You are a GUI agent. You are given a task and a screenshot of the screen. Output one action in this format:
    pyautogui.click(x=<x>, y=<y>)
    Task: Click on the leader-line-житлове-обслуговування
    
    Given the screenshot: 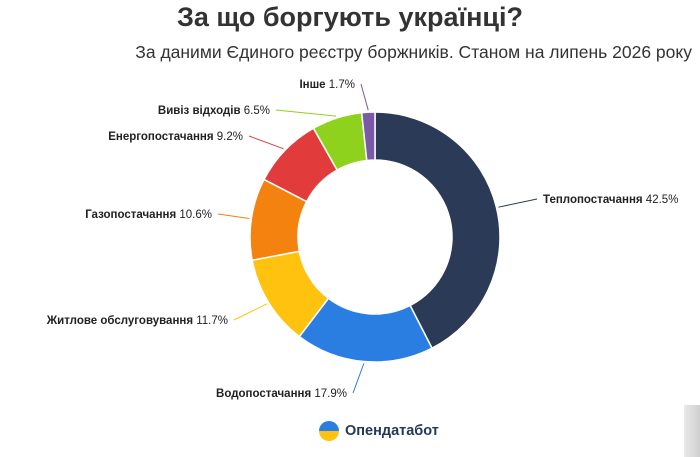 What is the action you would take?
    pyautogui.click(x=250, y=312)
    